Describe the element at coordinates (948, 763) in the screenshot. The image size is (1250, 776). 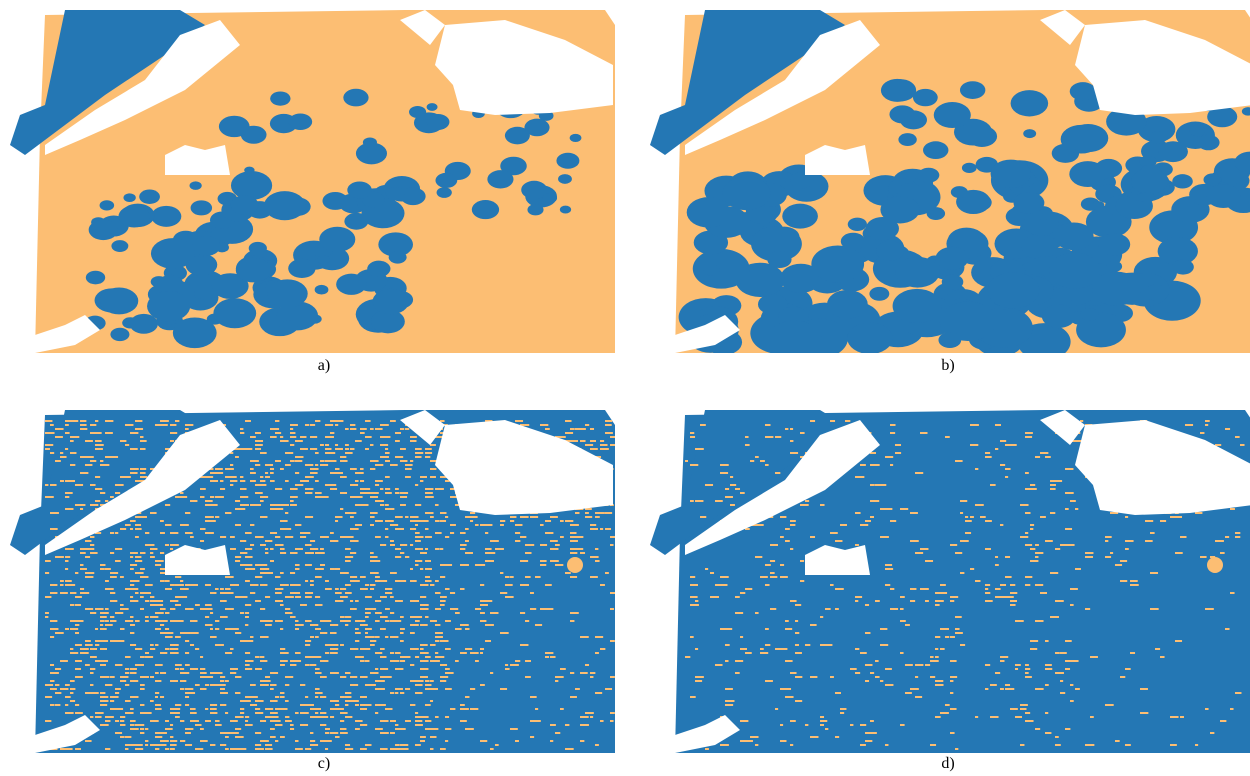
I see `caption-d: d)` at that location.